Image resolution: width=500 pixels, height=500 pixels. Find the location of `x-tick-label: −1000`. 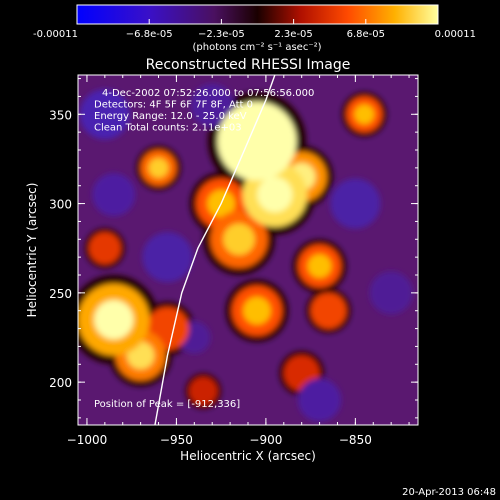

x-tick-label: −1000 is located at coordinates (87, 440).